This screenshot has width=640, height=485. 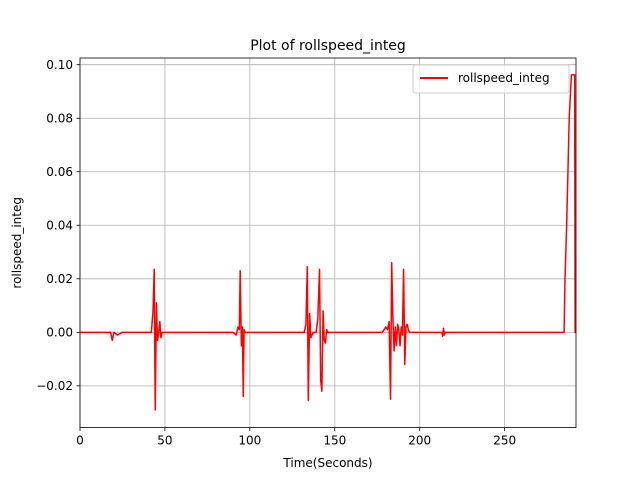 I want to click on legend: rollspeed_integ, so click(x=491, y=79).